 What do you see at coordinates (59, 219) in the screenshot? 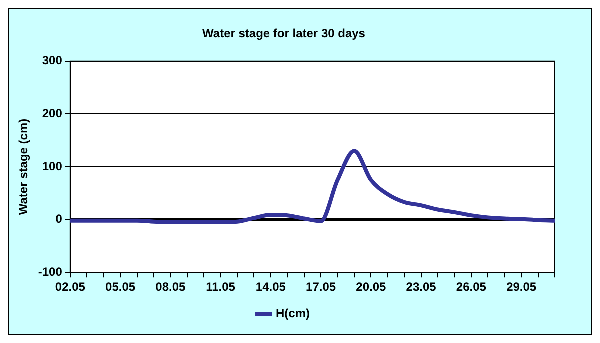
I see `y-tick-label: 0` at bounding box center [59, 219].